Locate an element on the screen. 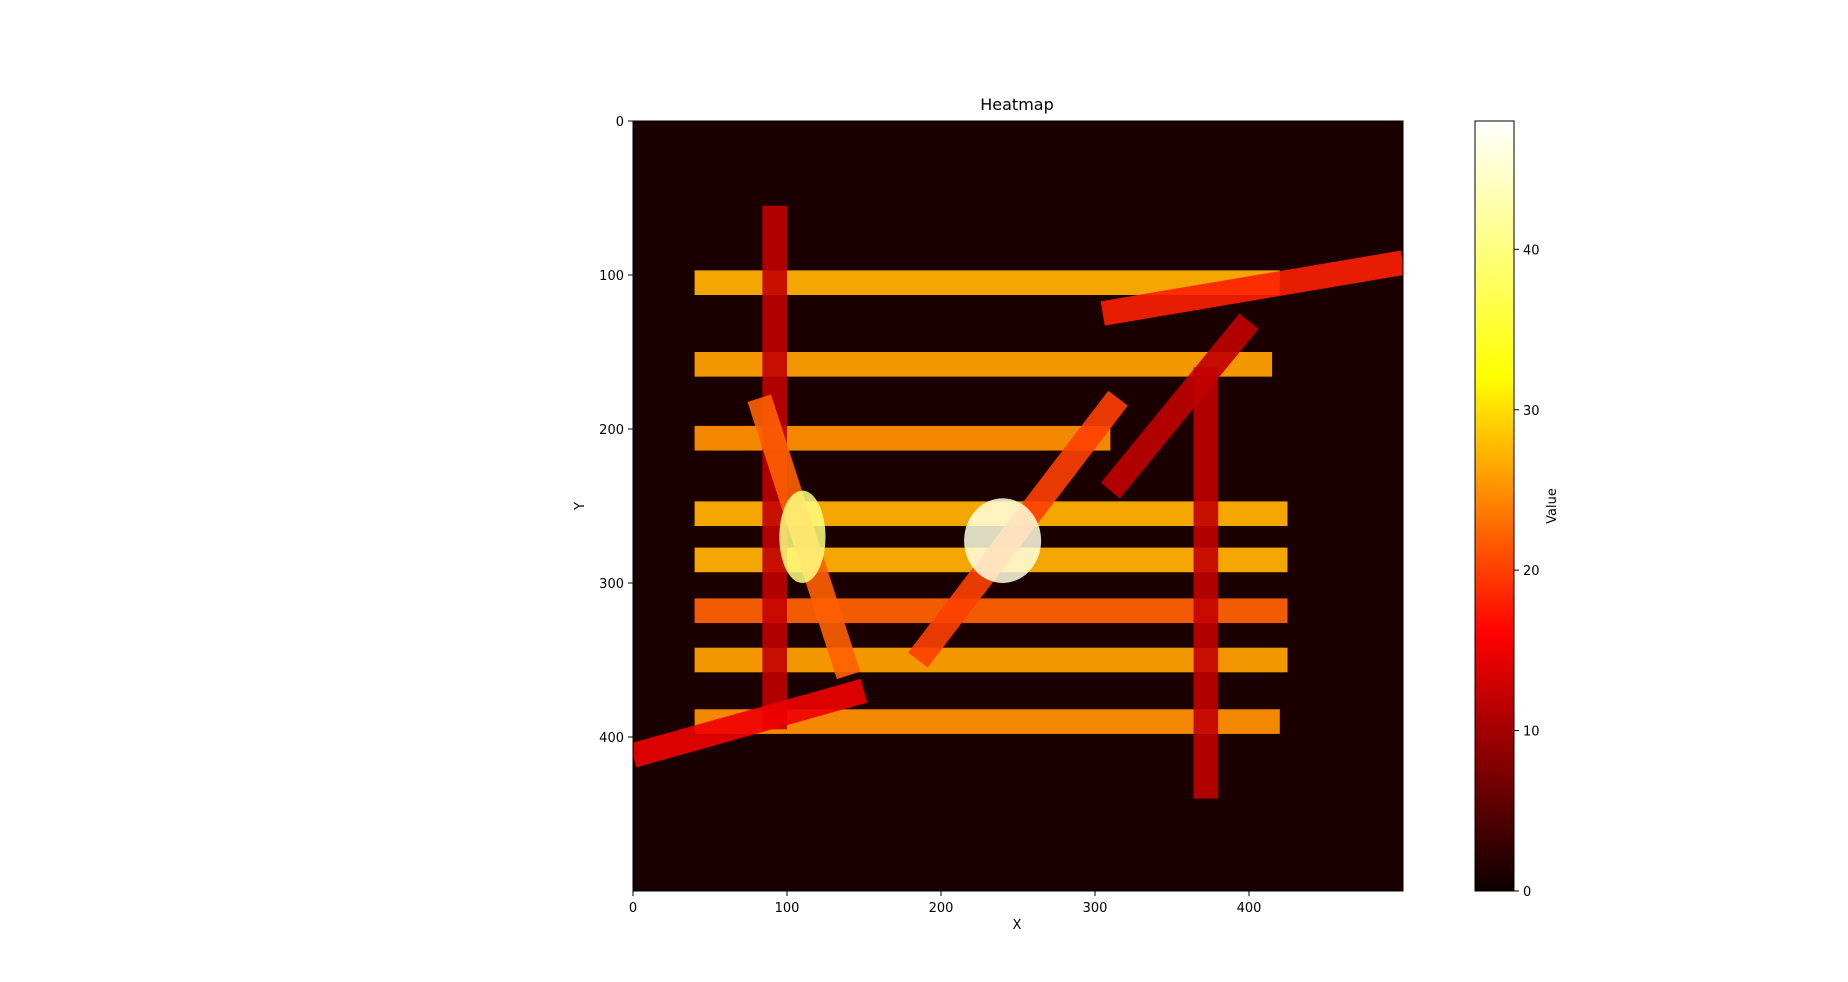 The height and width of the screenshot is (982, 1848). y-axis: 0 100 200 300 400 is located at coordinates (616, 430).